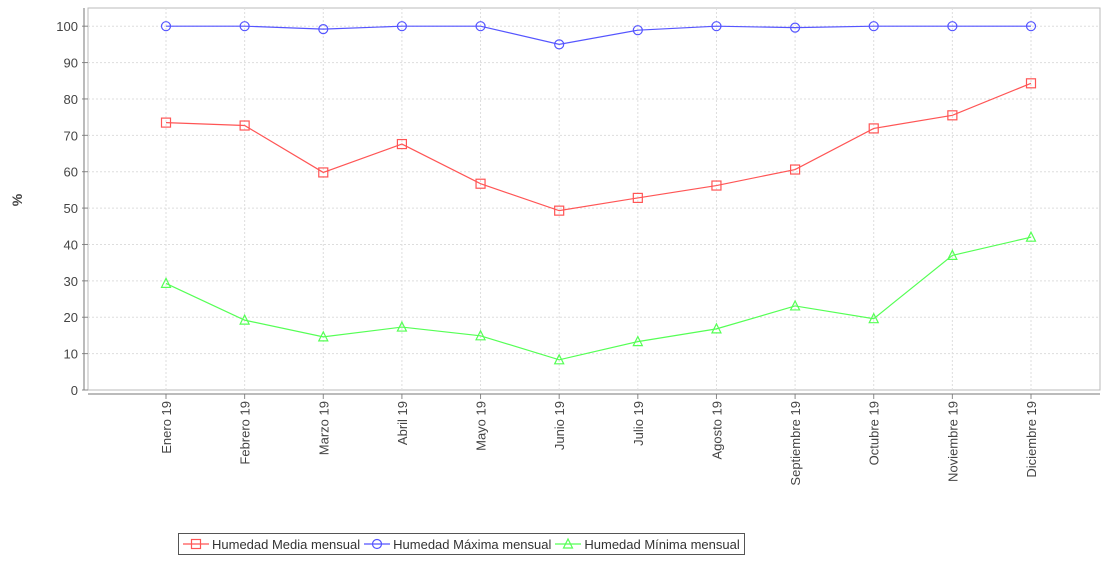  Describe the element at coordinates (71, 135) in the screenshot. I see `y-tick-label: 70` at that location.